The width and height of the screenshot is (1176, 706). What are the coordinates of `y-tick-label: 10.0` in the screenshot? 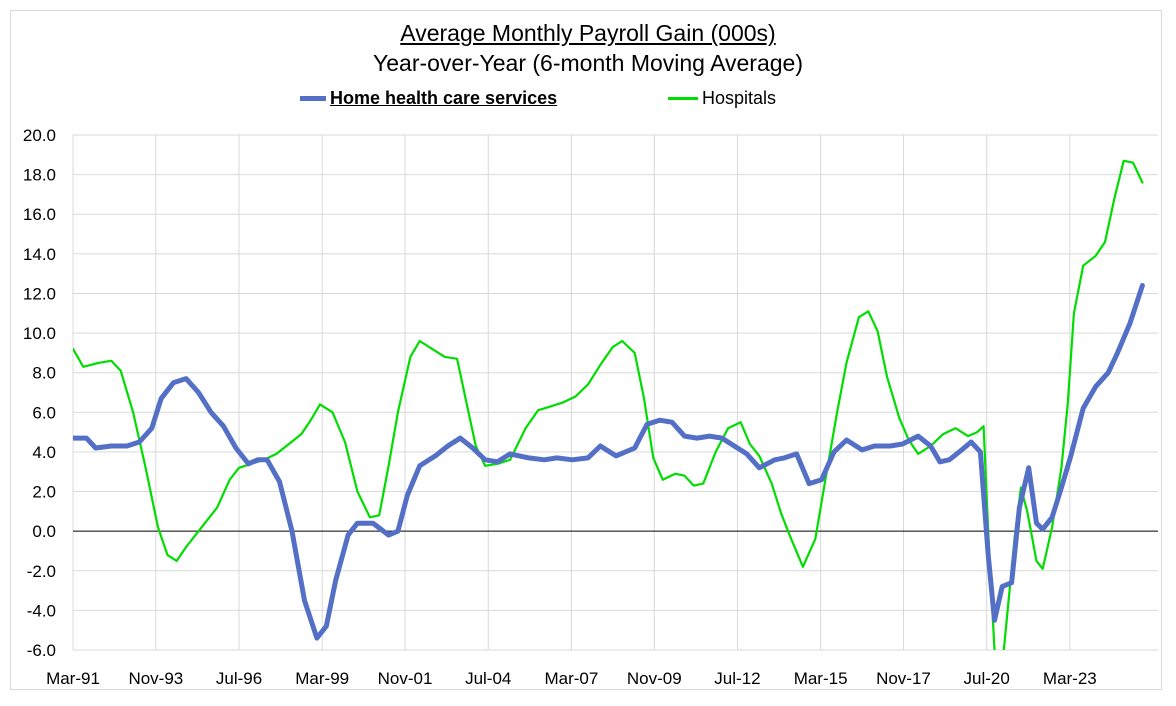 It's located at (39, 333).